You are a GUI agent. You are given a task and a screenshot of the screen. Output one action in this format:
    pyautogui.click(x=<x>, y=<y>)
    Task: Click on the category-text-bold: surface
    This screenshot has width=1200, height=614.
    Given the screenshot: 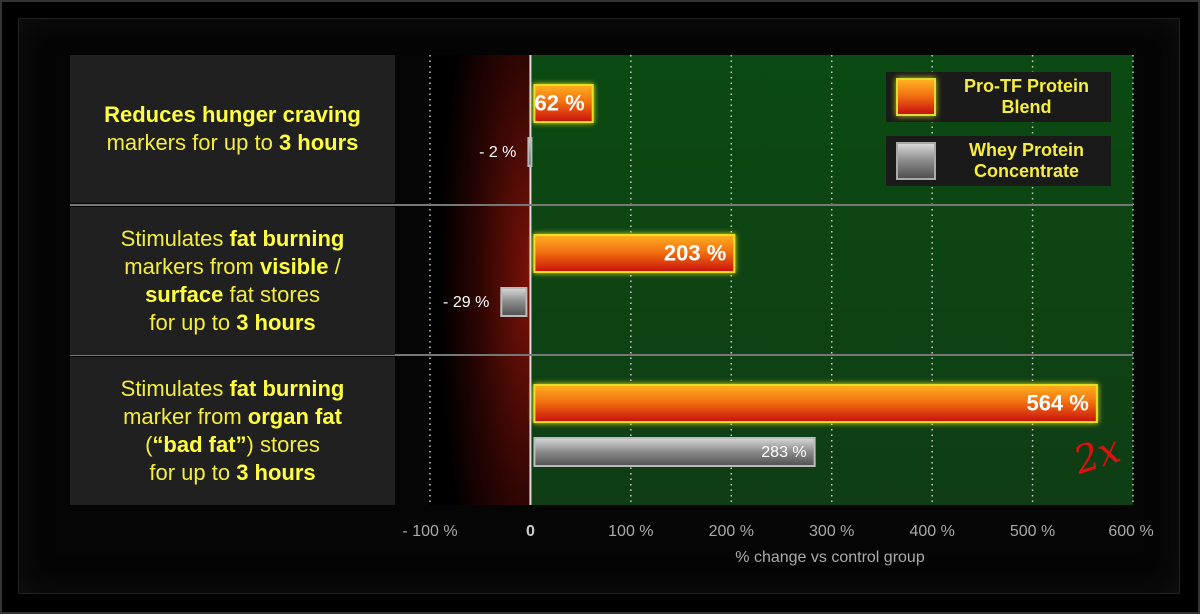 What is the action you would take?
    pyautogui.click(x=184, y=294)
    